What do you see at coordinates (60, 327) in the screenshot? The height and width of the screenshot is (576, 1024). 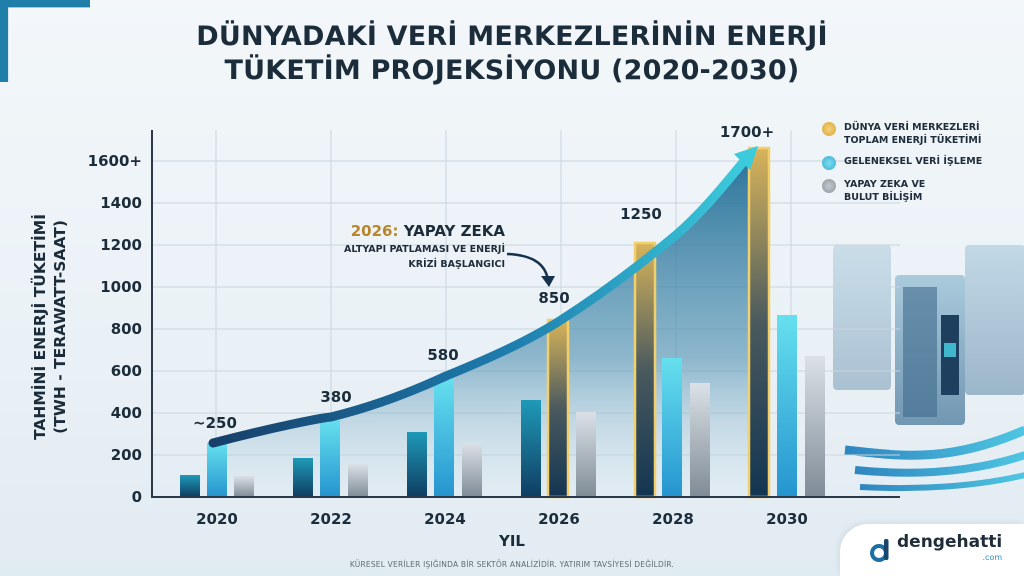 I see `y-axis-label-line2: (TWH - TERAWATT-SAAT)` at bounding box center [60, 327].